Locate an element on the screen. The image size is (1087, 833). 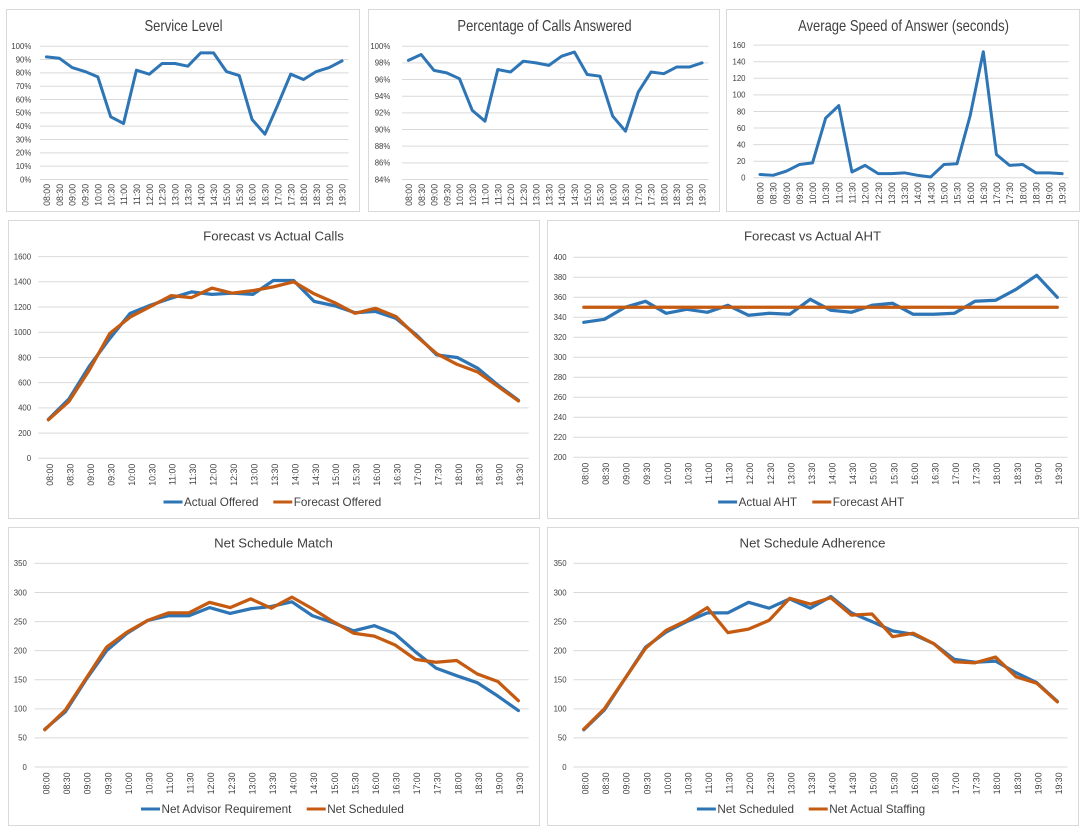
svg-text: 160 is located at coordinates (739, 45).